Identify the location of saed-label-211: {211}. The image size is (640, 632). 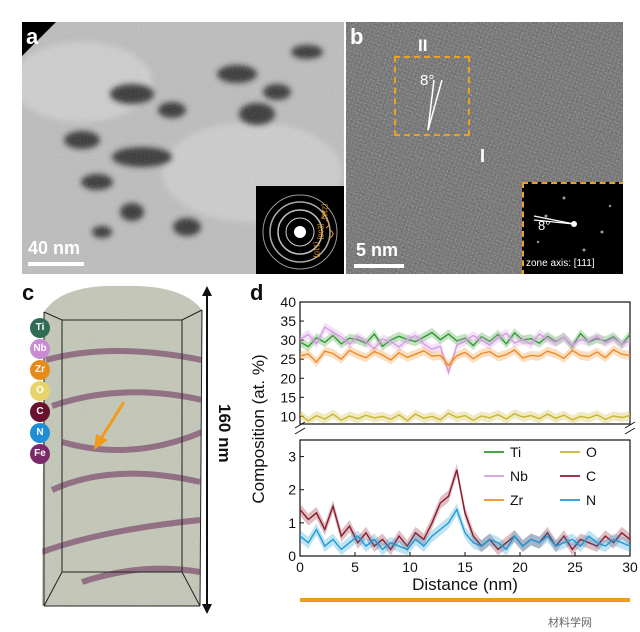
(324, 211).